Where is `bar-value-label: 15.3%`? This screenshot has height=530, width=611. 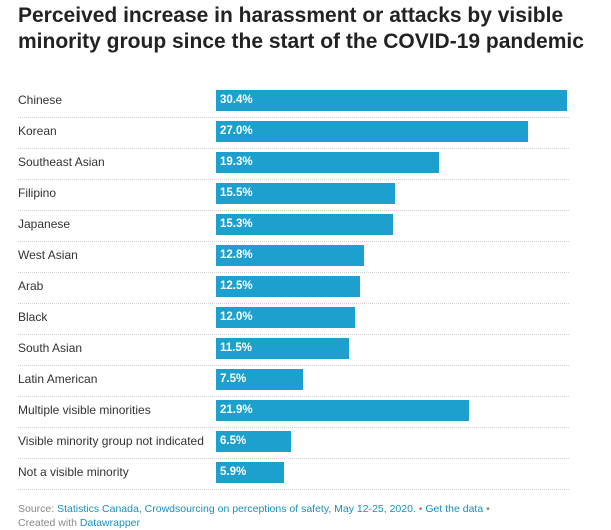
bar-value-label: 15.3% is located at coordinates (236, 224).